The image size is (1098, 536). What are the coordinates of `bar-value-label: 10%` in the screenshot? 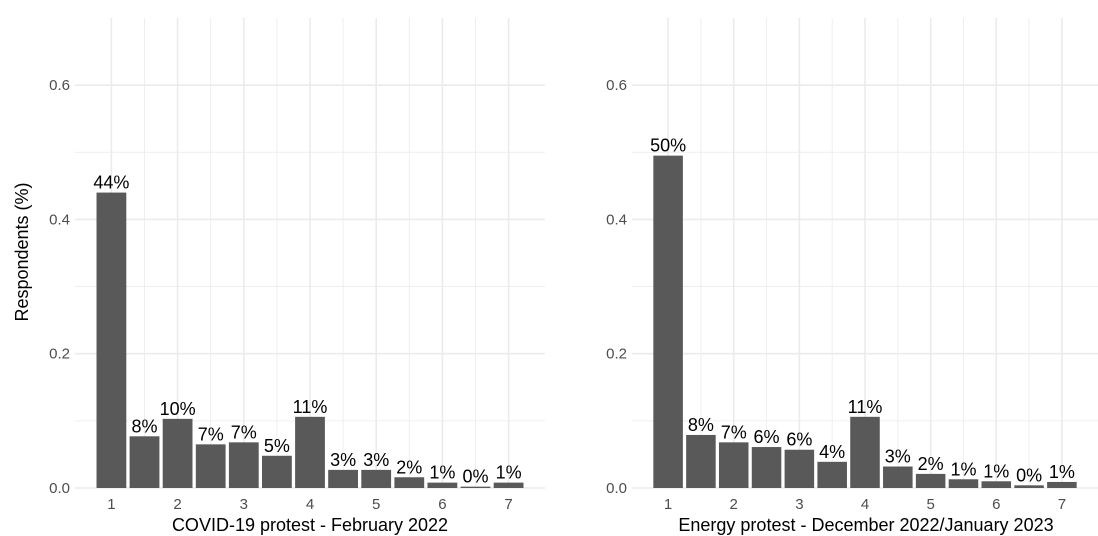 It's located at (178, 409).